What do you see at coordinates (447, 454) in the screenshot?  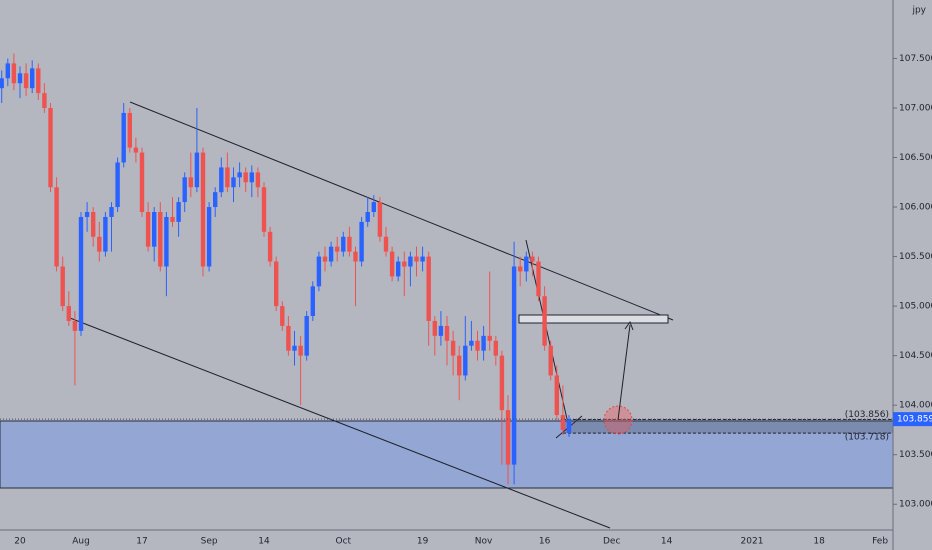 I see `demand-zone` at bounding box center [447, 454].